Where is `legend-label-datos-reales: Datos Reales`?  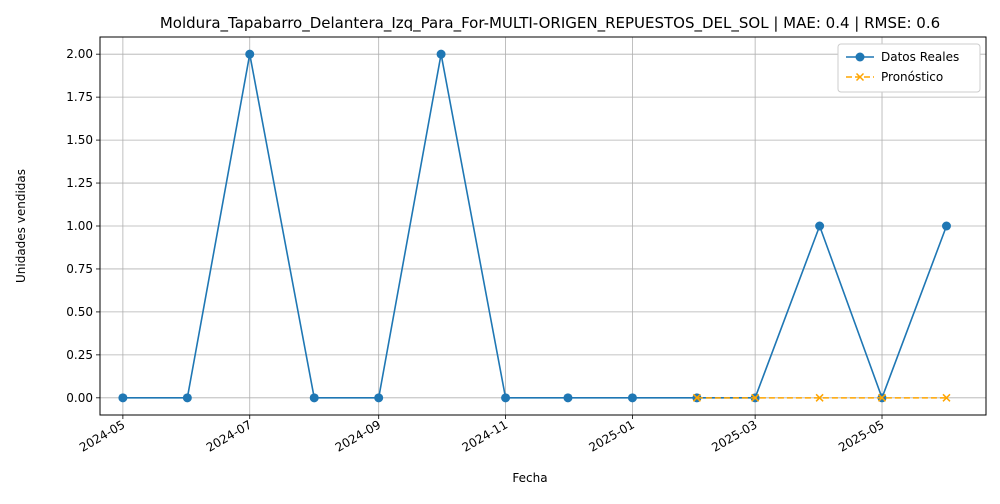 legend-label-datos-reales: Datos Reales is located at coordinates (920, 57).